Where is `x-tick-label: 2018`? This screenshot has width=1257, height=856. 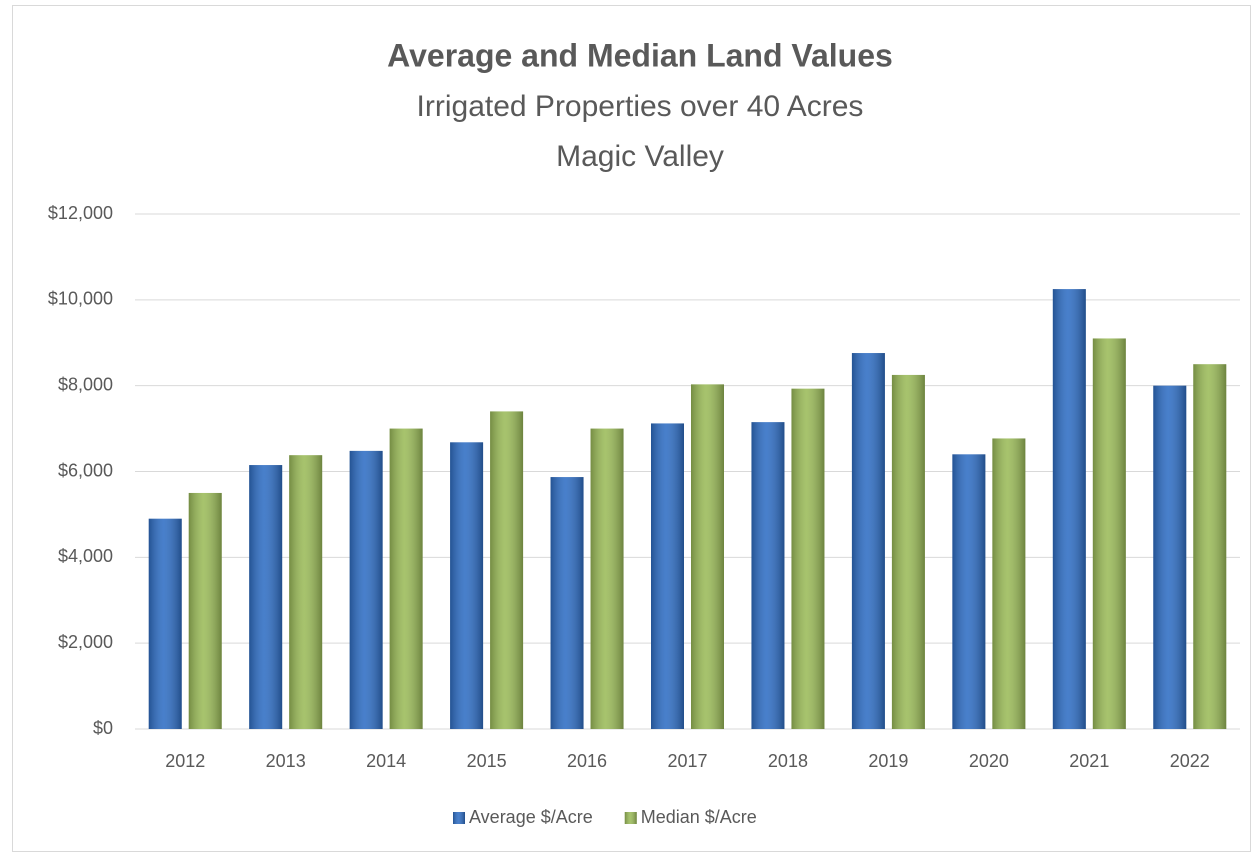 x-tick-label: 2018 is located at coordinates (788, 761).